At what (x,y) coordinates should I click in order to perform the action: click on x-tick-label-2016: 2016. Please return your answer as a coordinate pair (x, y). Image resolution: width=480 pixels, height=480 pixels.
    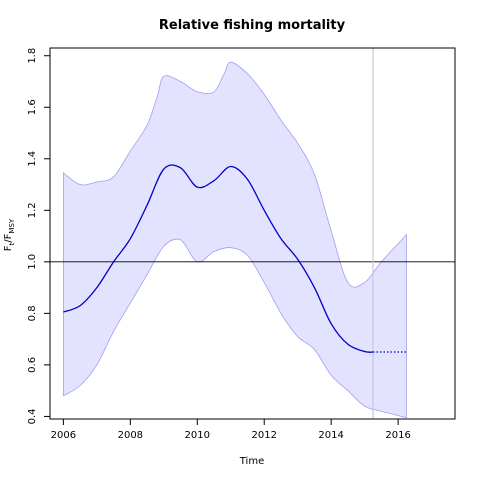
    Looking at the image, I should click on (397, 435).